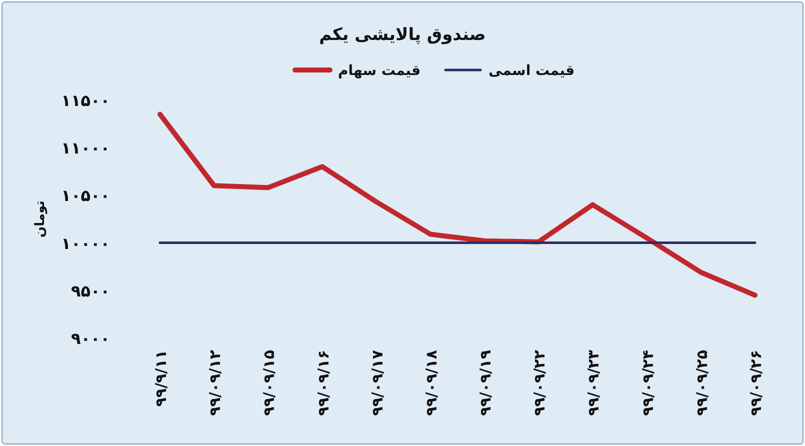 The width and height of the screenshot is (805, 446). I want to click on x-tick-label: ۹۹/۰۹/۲۳, so click(593, 383).